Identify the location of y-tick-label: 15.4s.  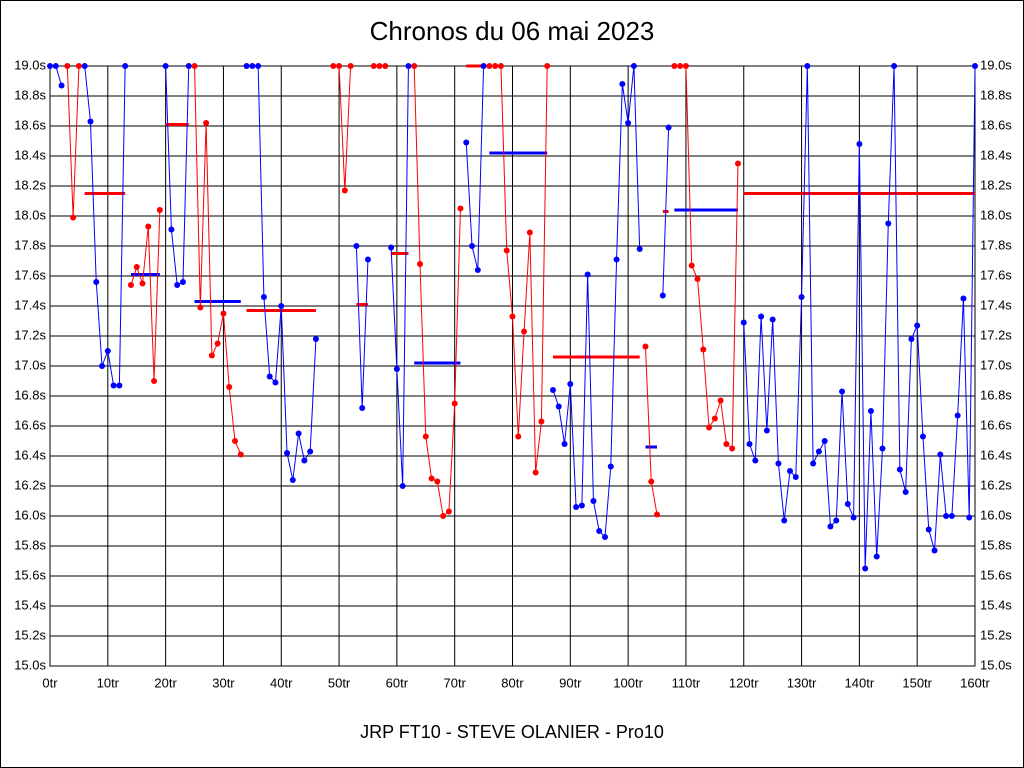
(30, 604).